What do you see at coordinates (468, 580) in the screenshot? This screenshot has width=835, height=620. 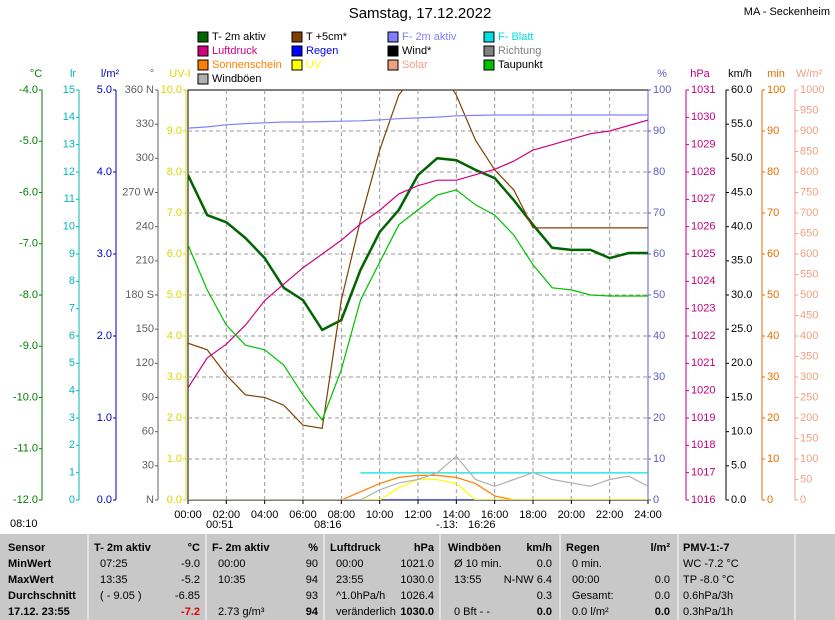 I see `table-cell: 13:55` at bounding box center [468, 580].